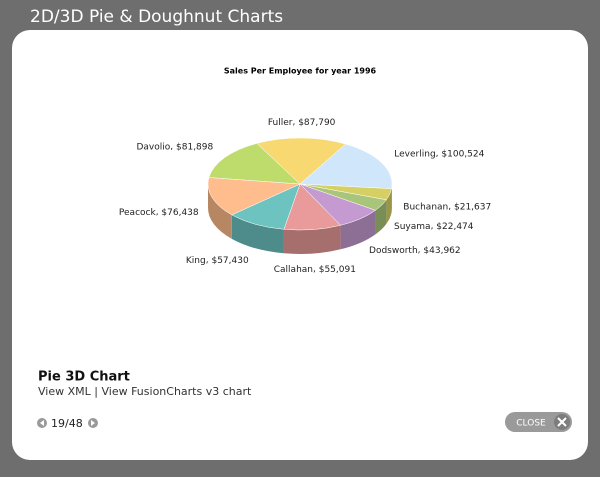 This screenshot has height=477, width=600. I want to click on category-label: Peacock, so click(138, 212).